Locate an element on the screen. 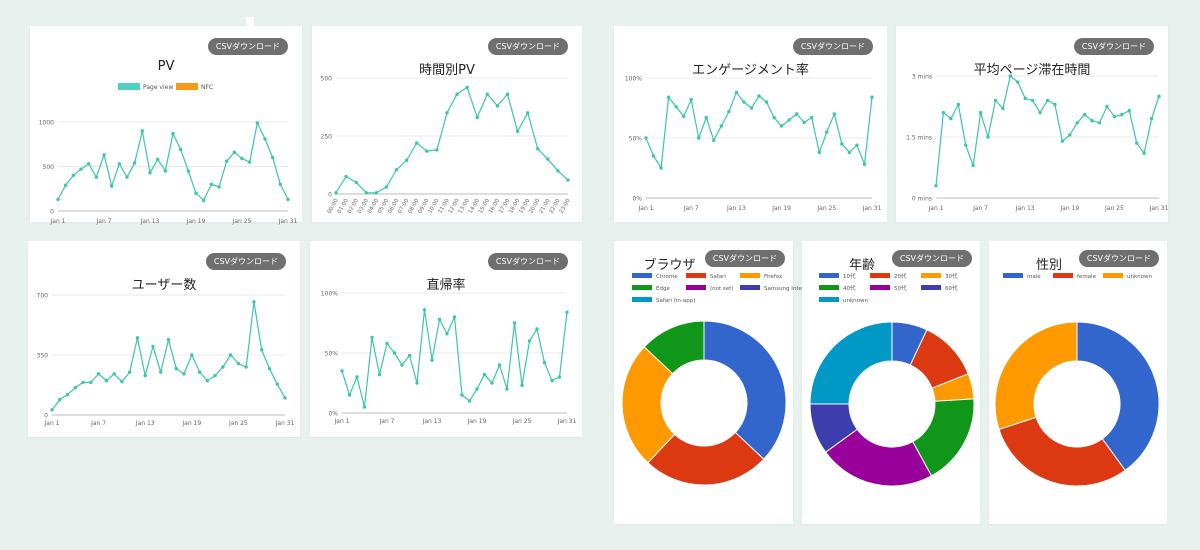 Image resolution: width=1200 pixels, height=550 pixels. y-tick-label: 0 is located at coordinates (46, 416).